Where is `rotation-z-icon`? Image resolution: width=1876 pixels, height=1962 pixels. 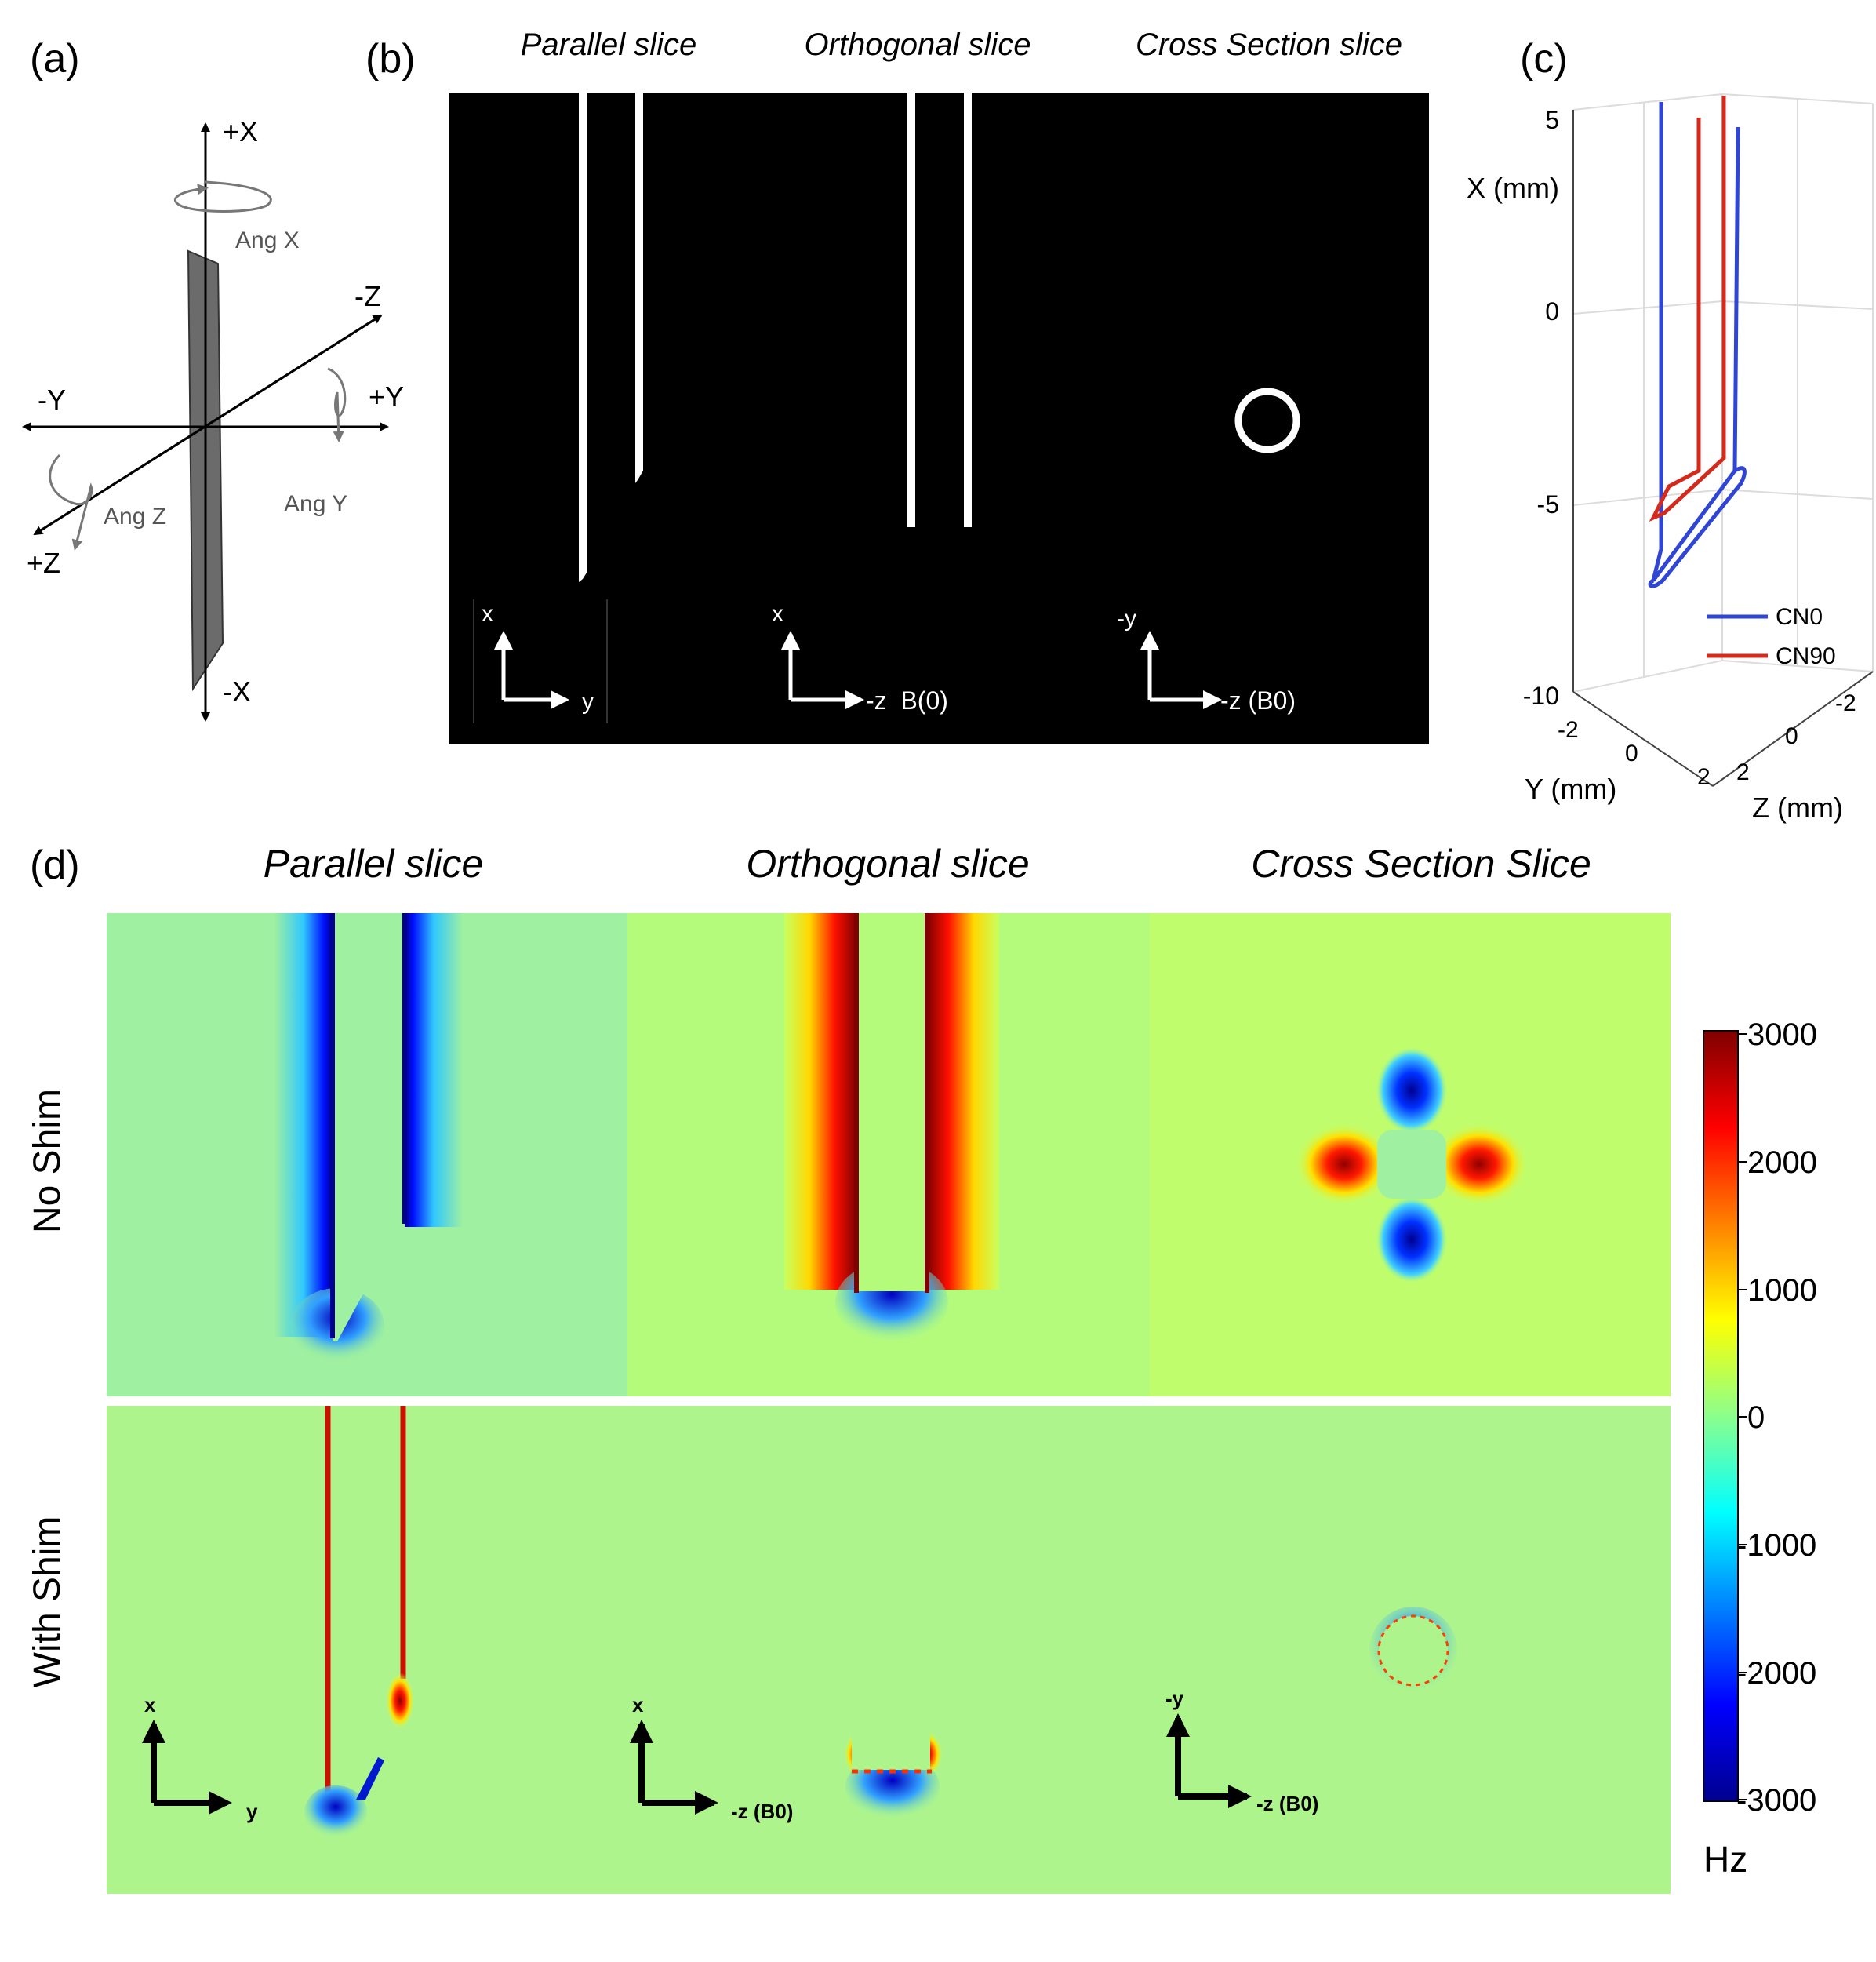
rotation-z-icon is located at coordinates (71, 502).